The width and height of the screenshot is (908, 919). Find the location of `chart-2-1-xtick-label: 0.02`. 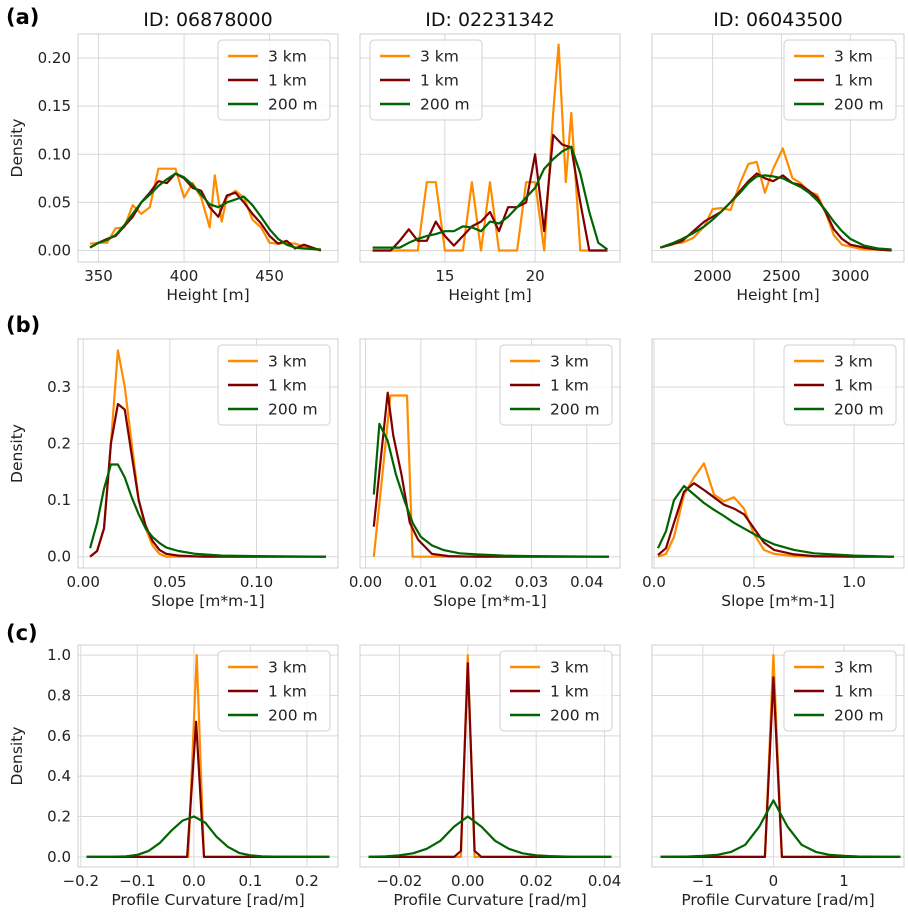

chart-2-1-xtick-label: 0.02 is located at coordinates (535, 881).